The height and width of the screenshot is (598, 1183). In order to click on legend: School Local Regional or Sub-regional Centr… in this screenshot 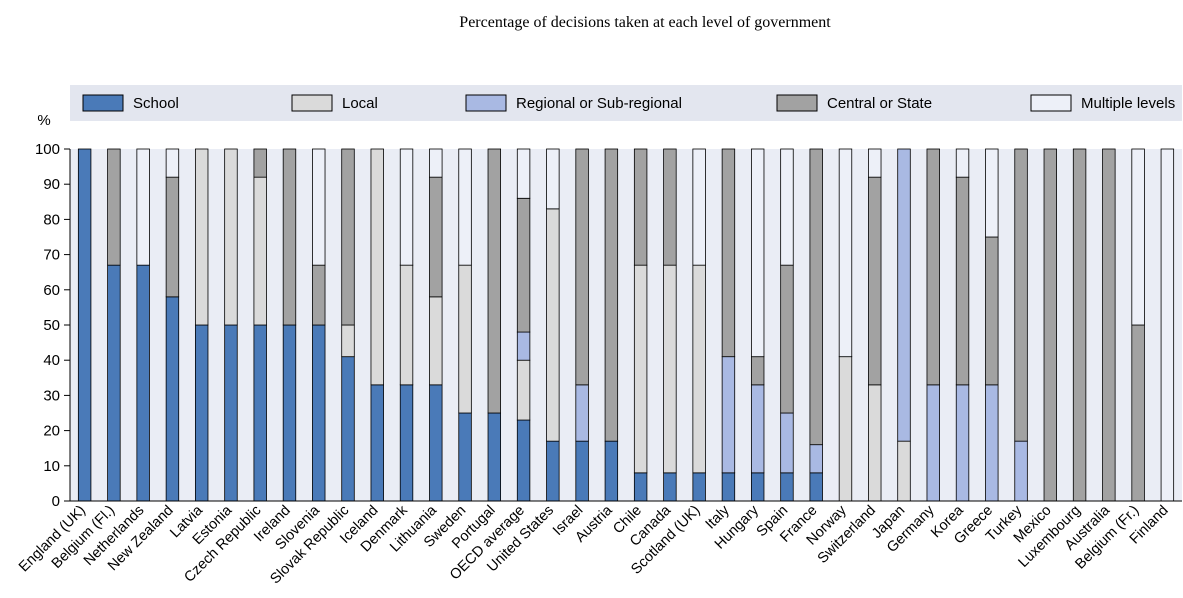, I will do `click(628, 103)`.